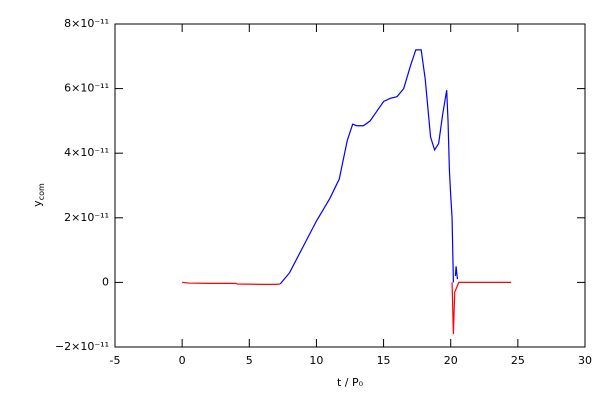 The width and height of the screenshot is (600, 400). Describe the element at coordinates (384, 360) in the screenshot. I see `x-tick-label: 15` at that location.